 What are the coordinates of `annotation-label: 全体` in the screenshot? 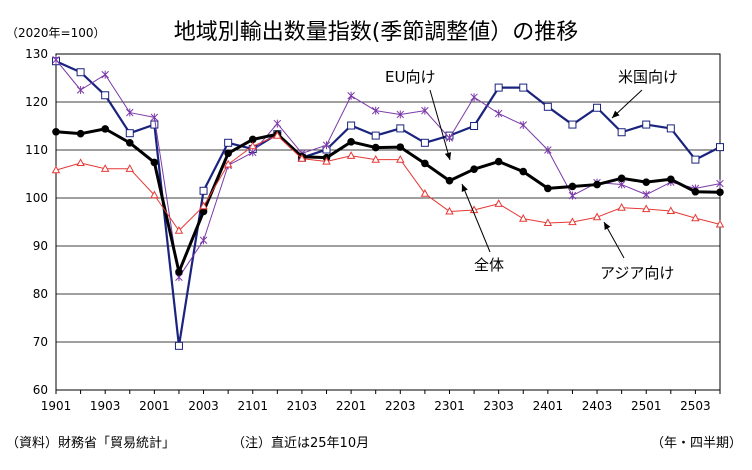 It's located at (489, 265).